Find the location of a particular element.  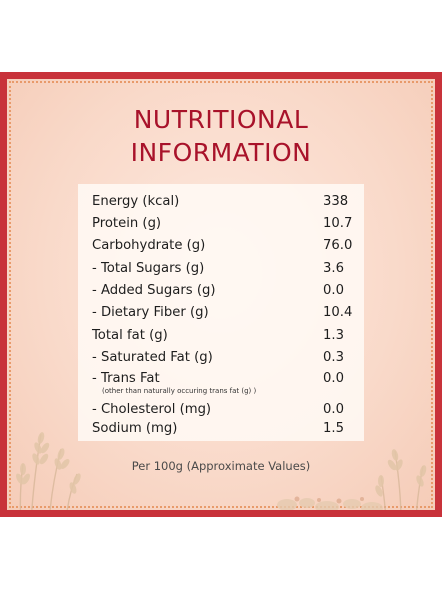

row-label: - Total Sugars (g) is located at coordinates (148, 268).